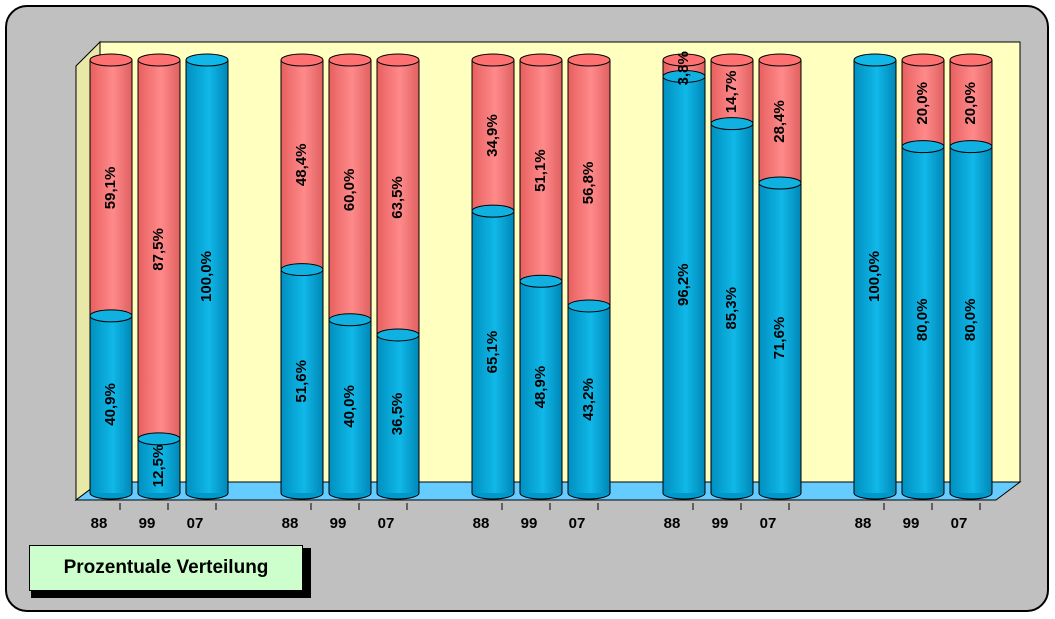 Image resolution: width=1055 pixels, height=619 pixels. I want to click on data-label-red: 14,7%, so click(731, 92).